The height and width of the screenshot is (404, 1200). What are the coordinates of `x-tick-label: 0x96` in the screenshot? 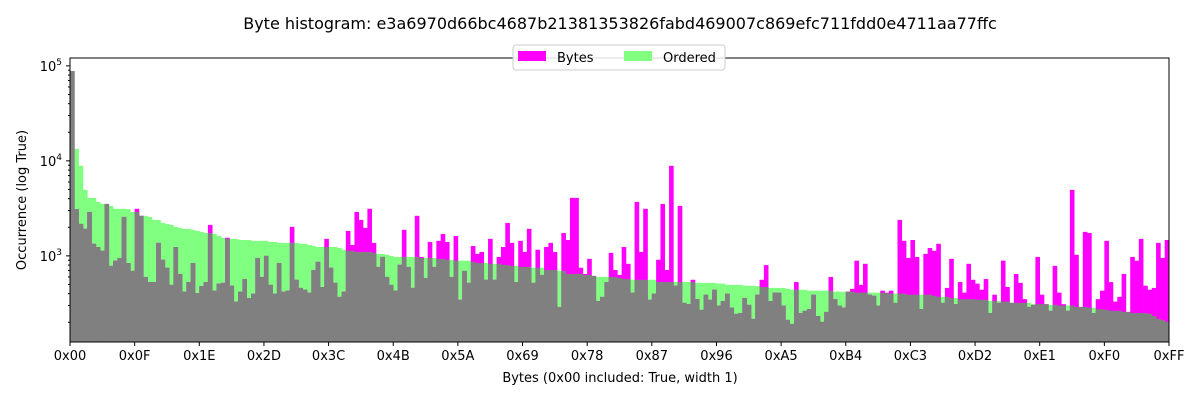 It's located at (716, 356).